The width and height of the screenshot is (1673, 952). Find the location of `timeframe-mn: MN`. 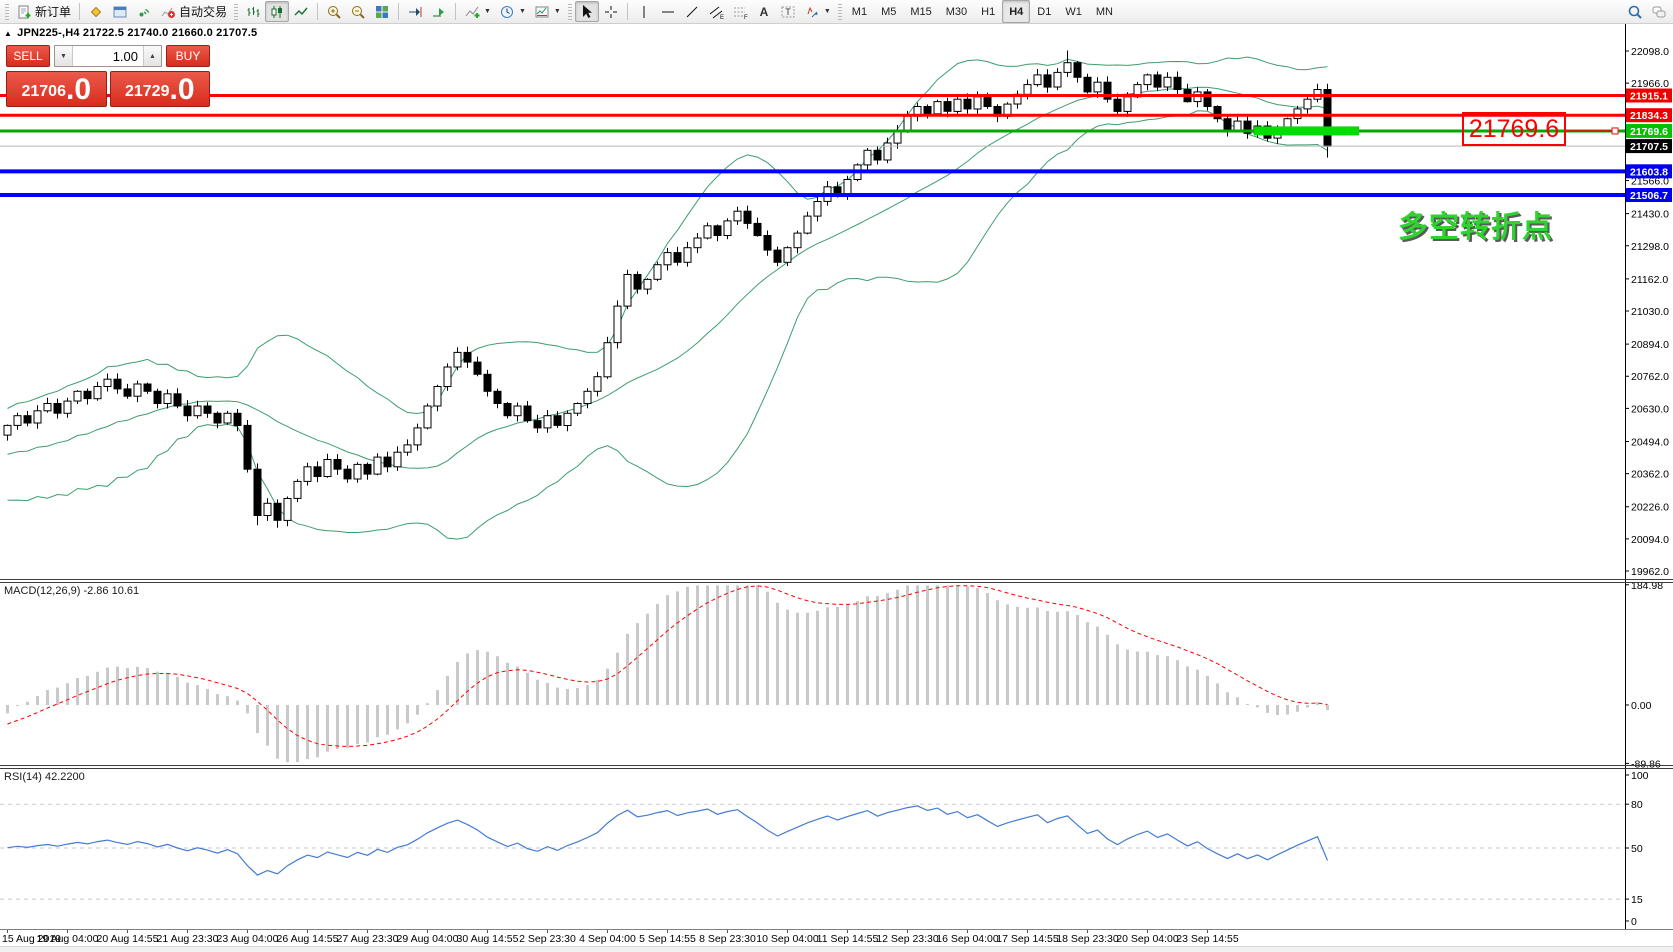

timeframe-mn: MN is located at coordinates (1104, 11).